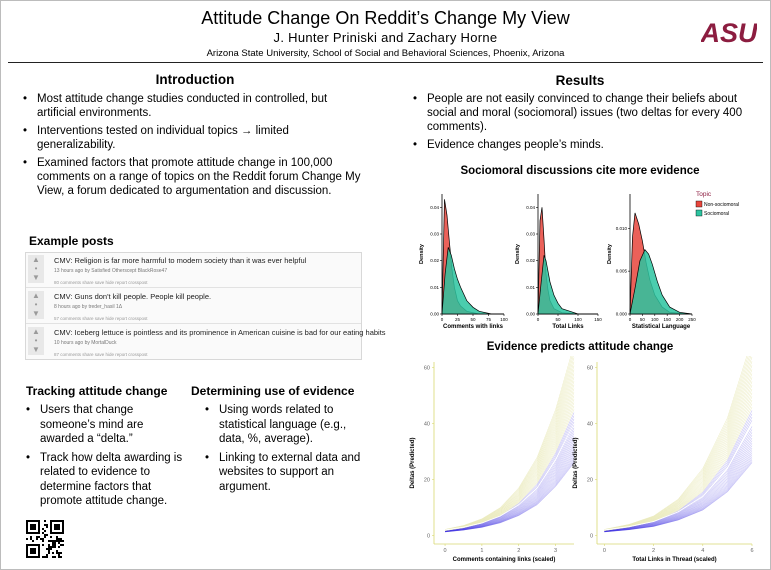  What do you see at coordinates (530, 207) in the screenshot?
I see `density-y-tick-label: 0.04` at bounding box center [530, 207].